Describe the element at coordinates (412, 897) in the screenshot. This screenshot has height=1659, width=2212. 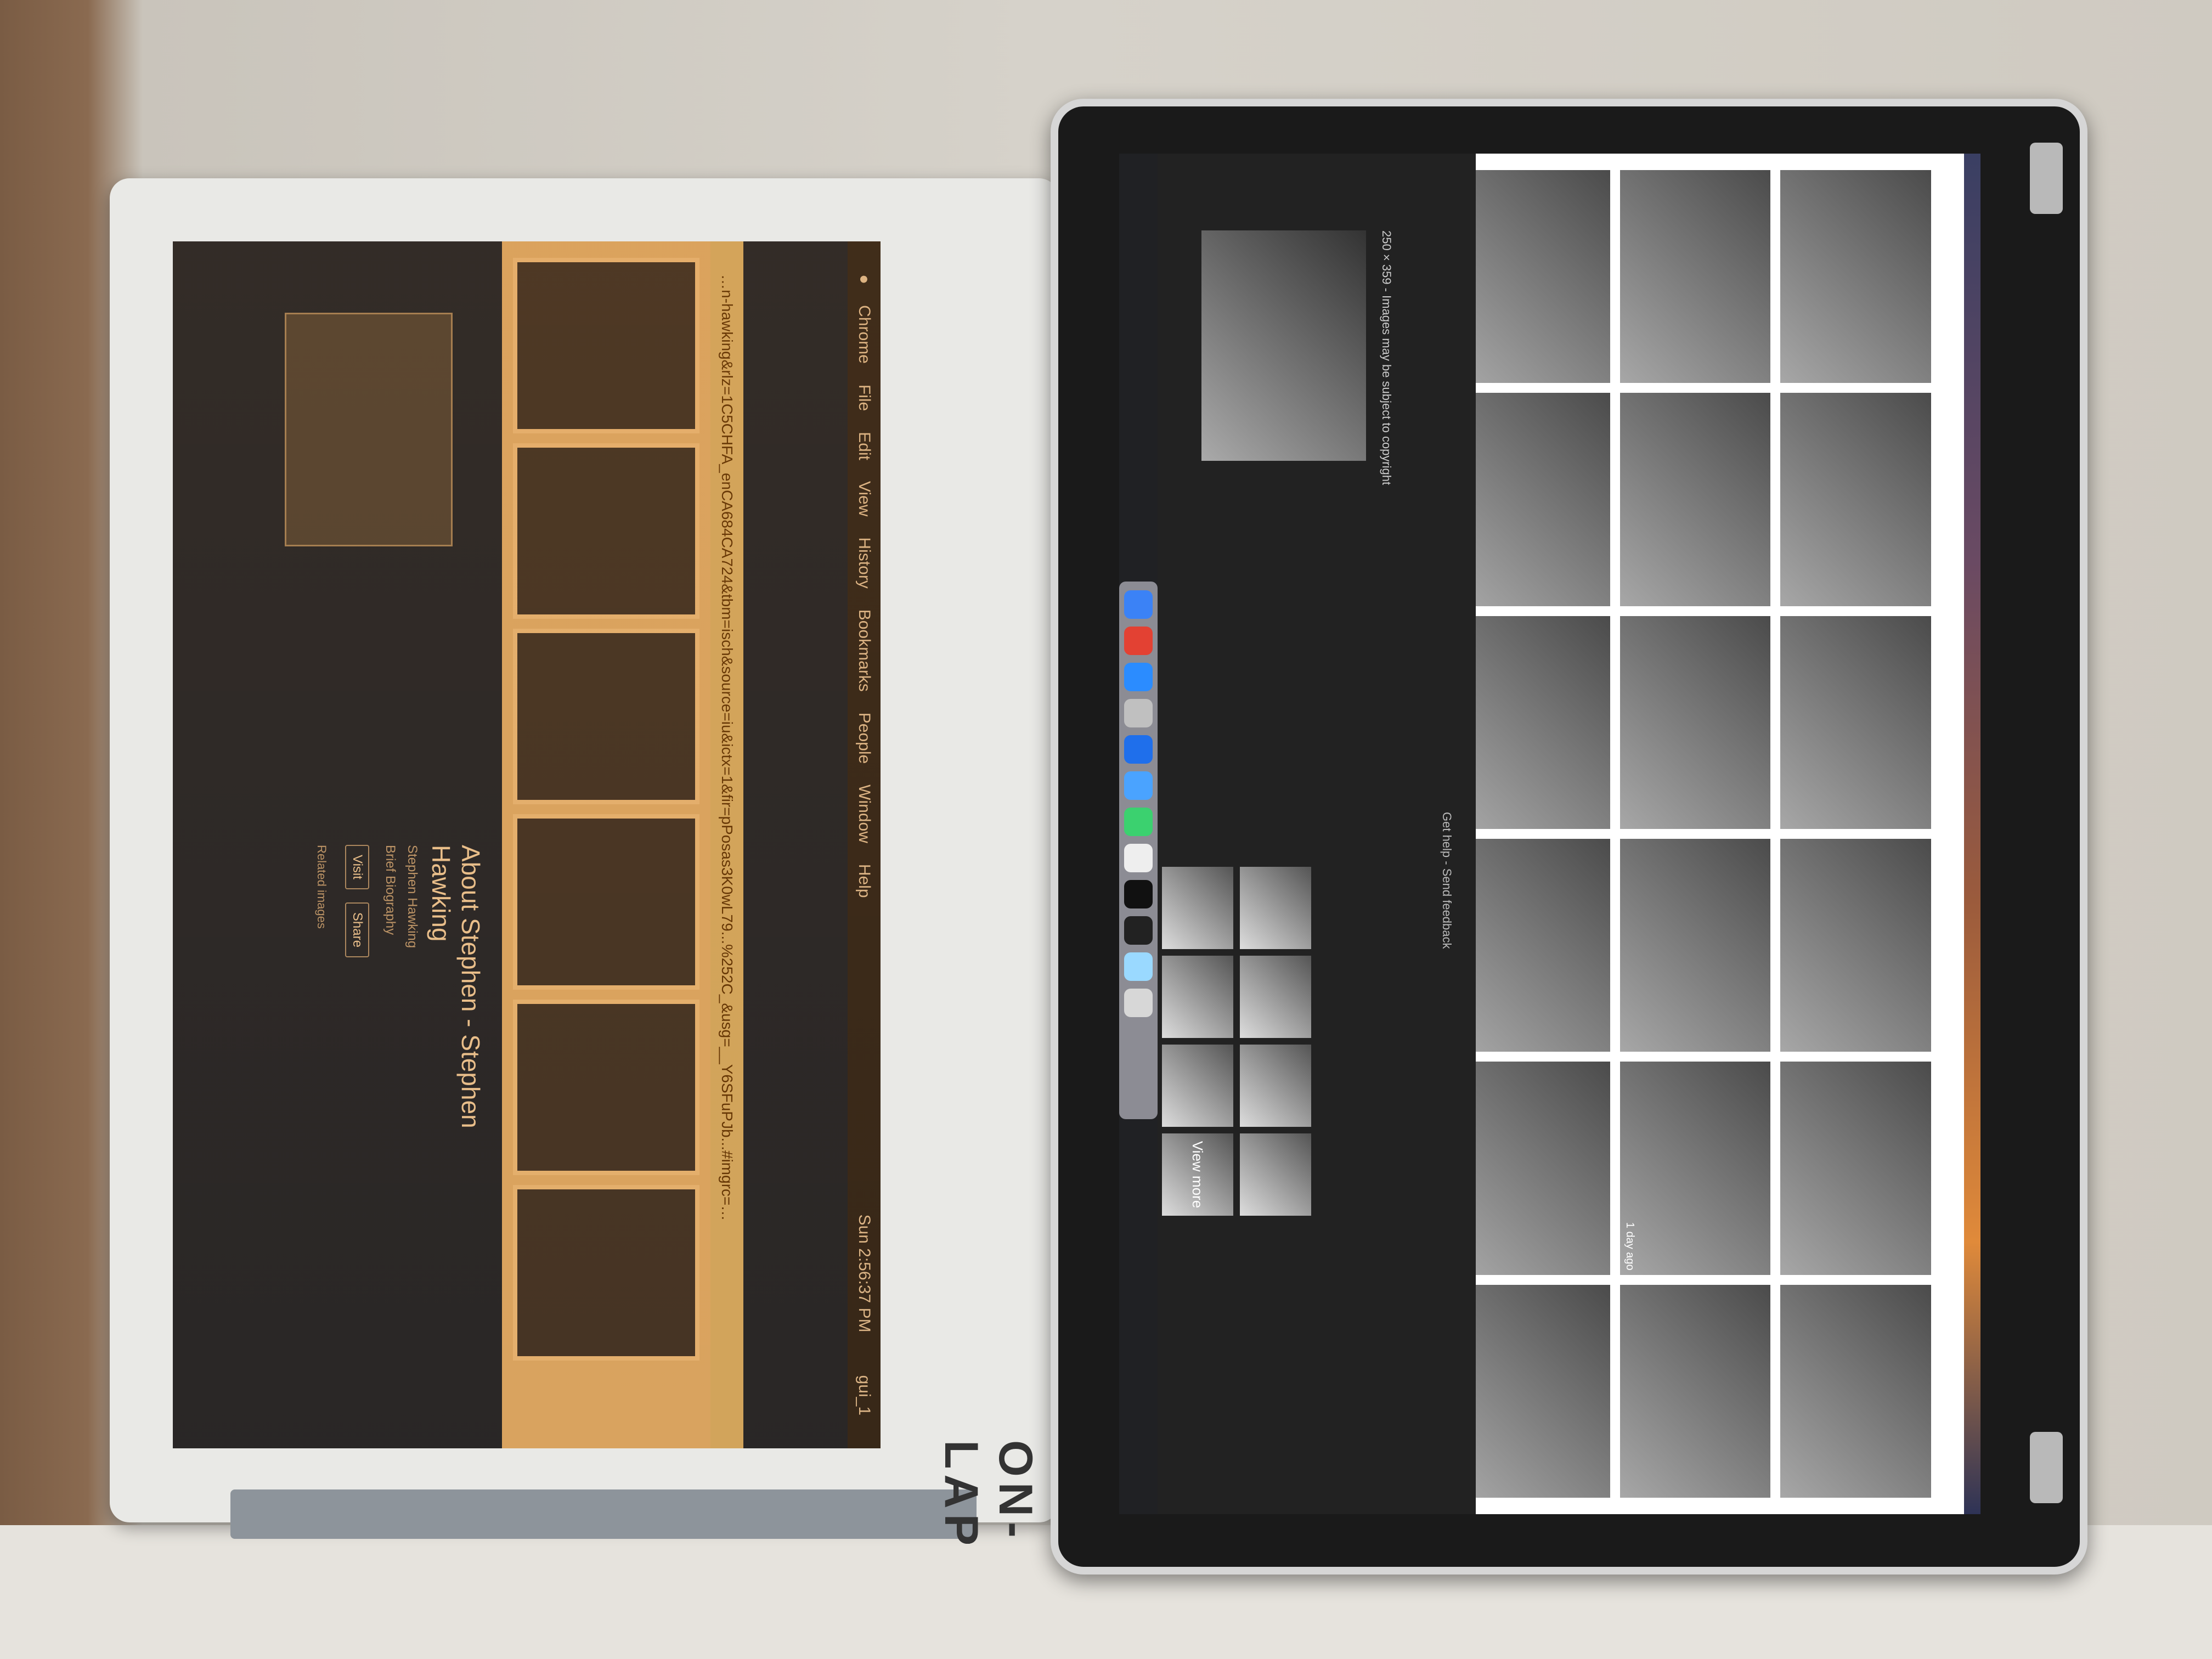
I see `panel-subtitle: Stephen Hawking` at that location.